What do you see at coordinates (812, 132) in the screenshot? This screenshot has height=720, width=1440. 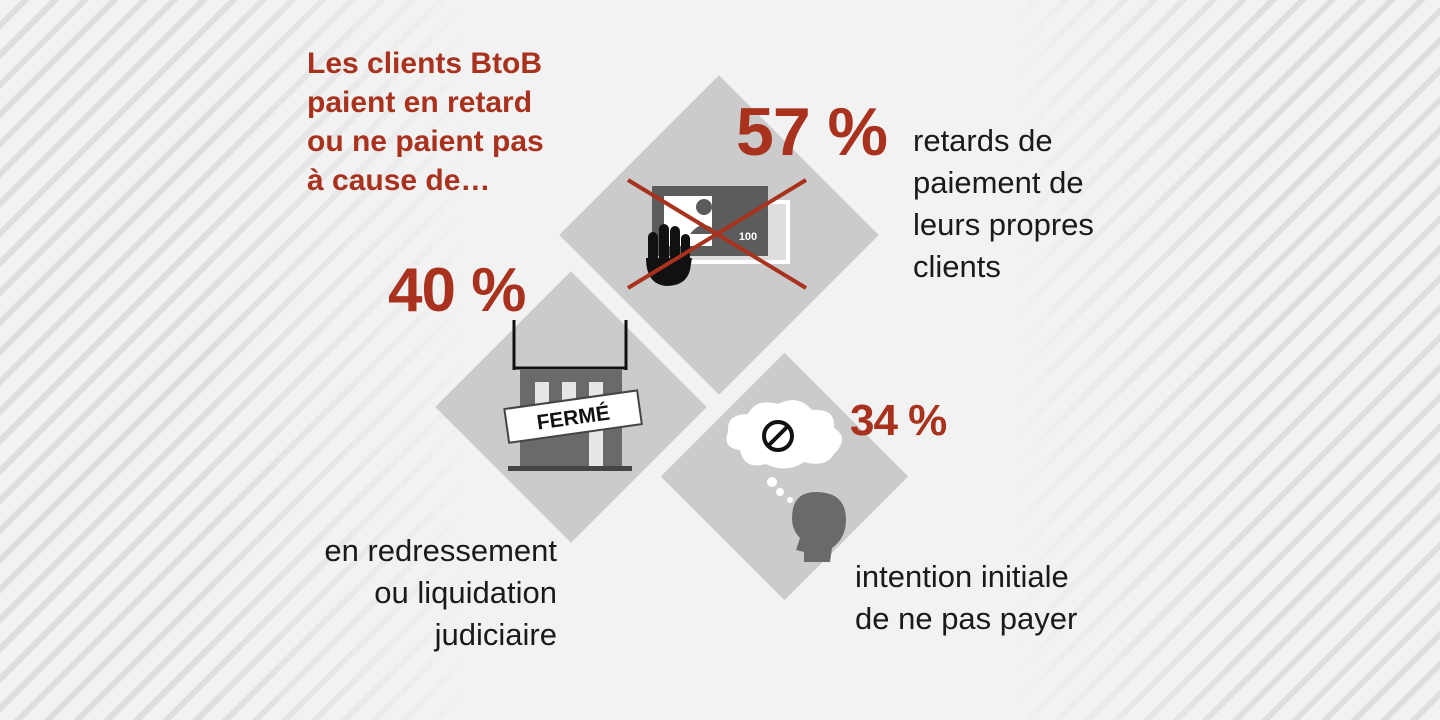 I see `stat-value-57: 57 %` at bounding box center [812, 132].